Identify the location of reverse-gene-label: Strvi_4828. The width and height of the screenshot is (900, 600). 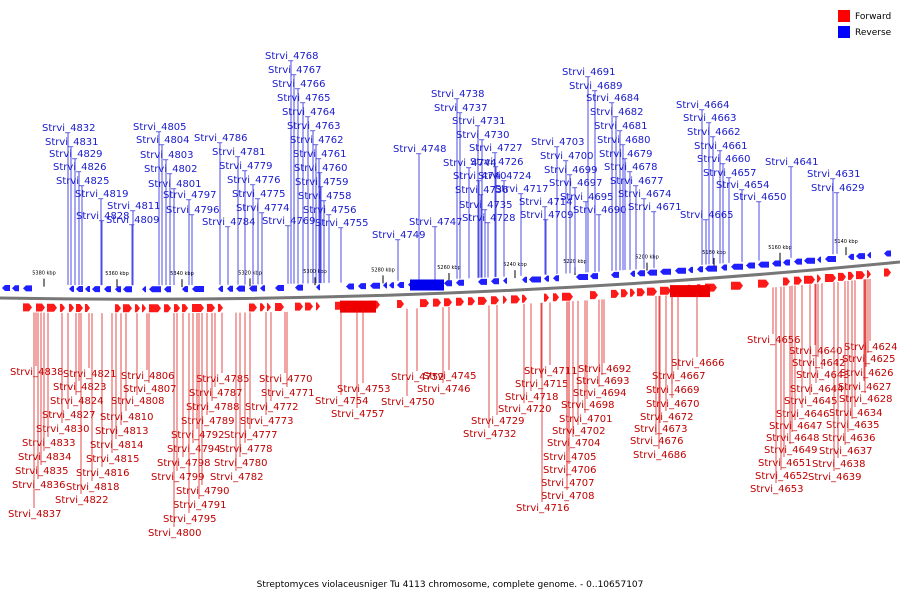
(103, 216).